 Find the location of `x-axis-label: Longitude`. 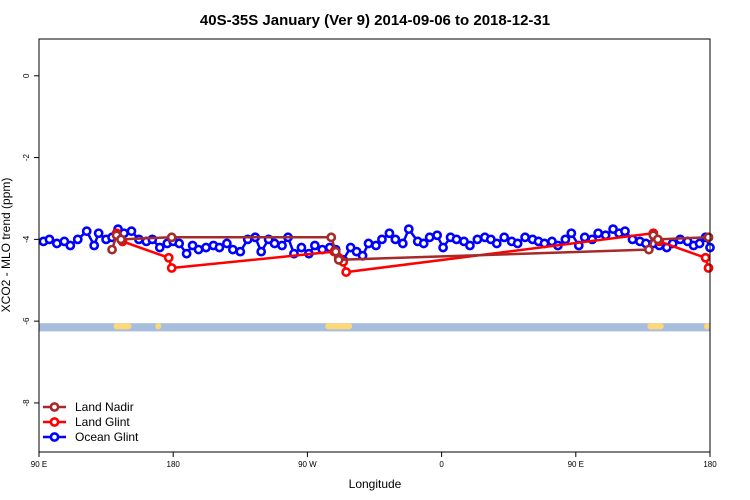

x-axis-label: Longitude is located at coordinates (375, 484).